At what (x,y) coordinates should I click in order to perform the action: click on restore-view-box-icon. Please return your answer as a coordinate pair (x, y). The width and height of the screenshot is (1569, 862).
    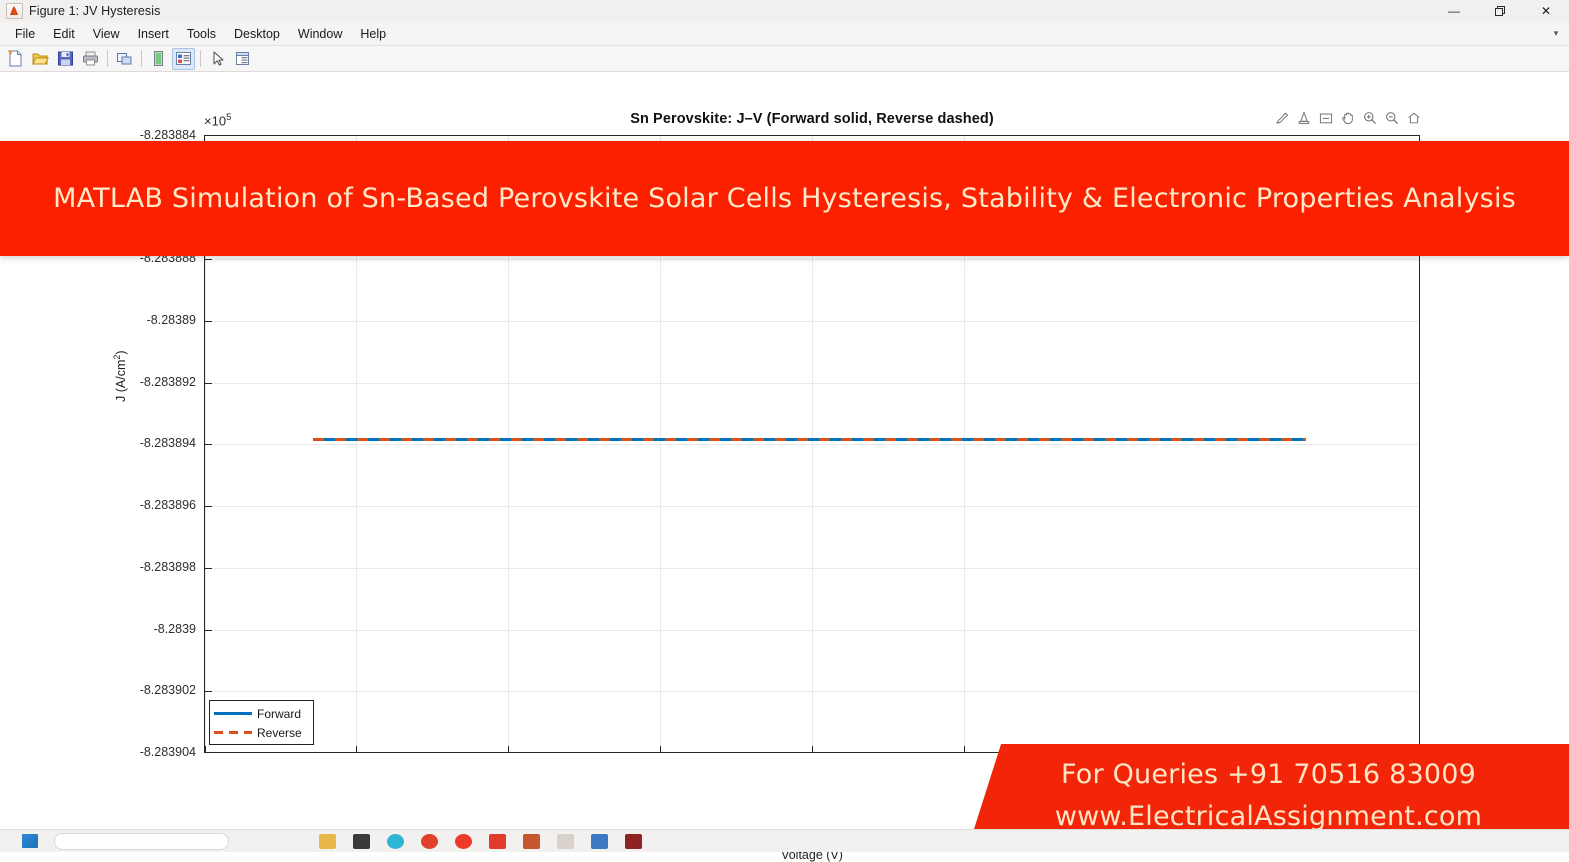
    Looking at the image, I should click on (1326, 118).